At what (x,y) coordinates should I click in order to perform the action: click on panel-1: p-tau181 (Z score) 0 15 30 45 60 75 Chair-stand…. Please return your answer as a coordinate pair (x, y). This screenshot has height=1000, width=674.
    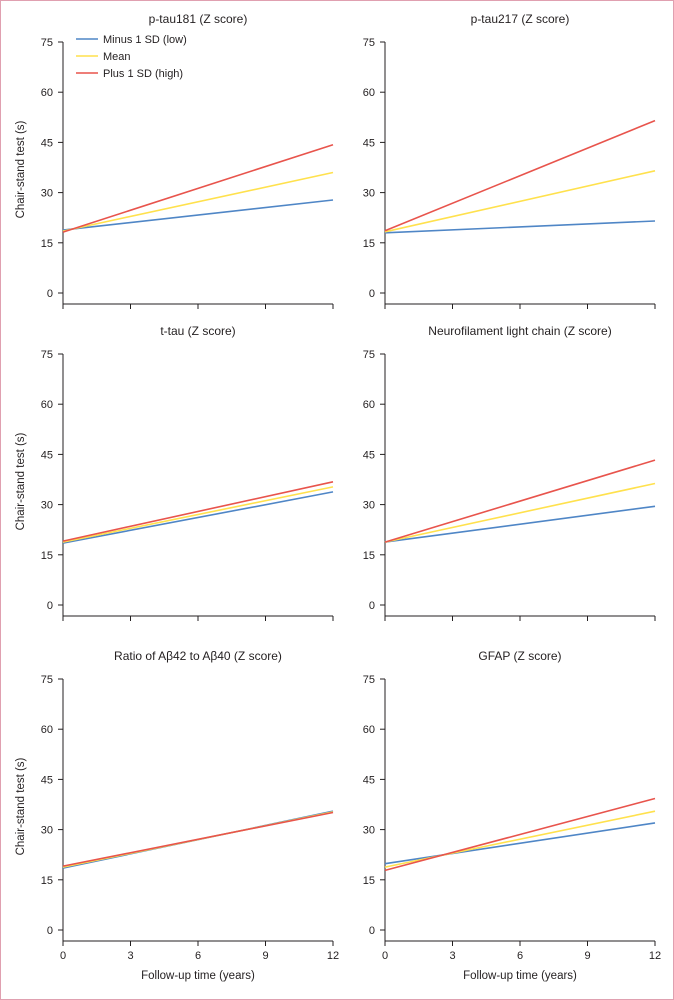
    Looking at the image, I should click on (174, 160).